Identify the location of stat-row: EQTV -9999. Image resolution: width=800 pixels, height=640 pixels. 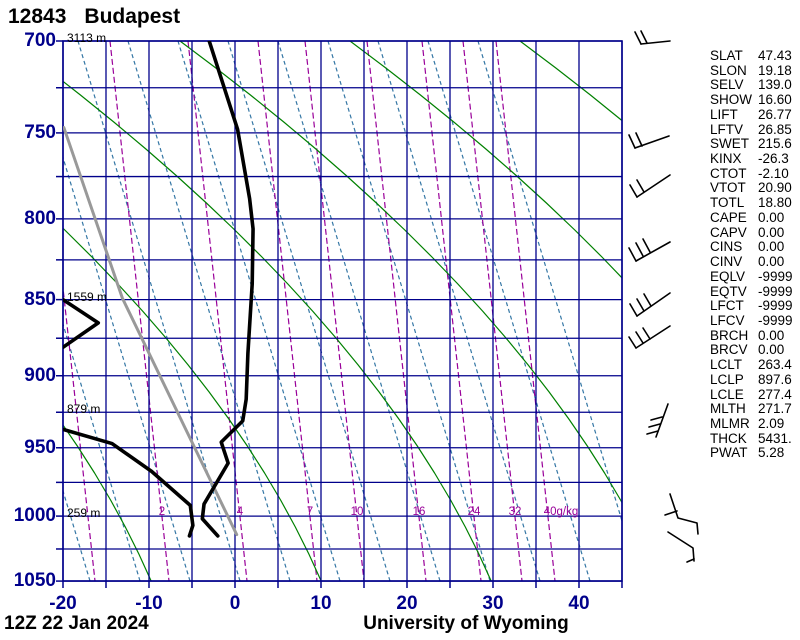
(751, 291).